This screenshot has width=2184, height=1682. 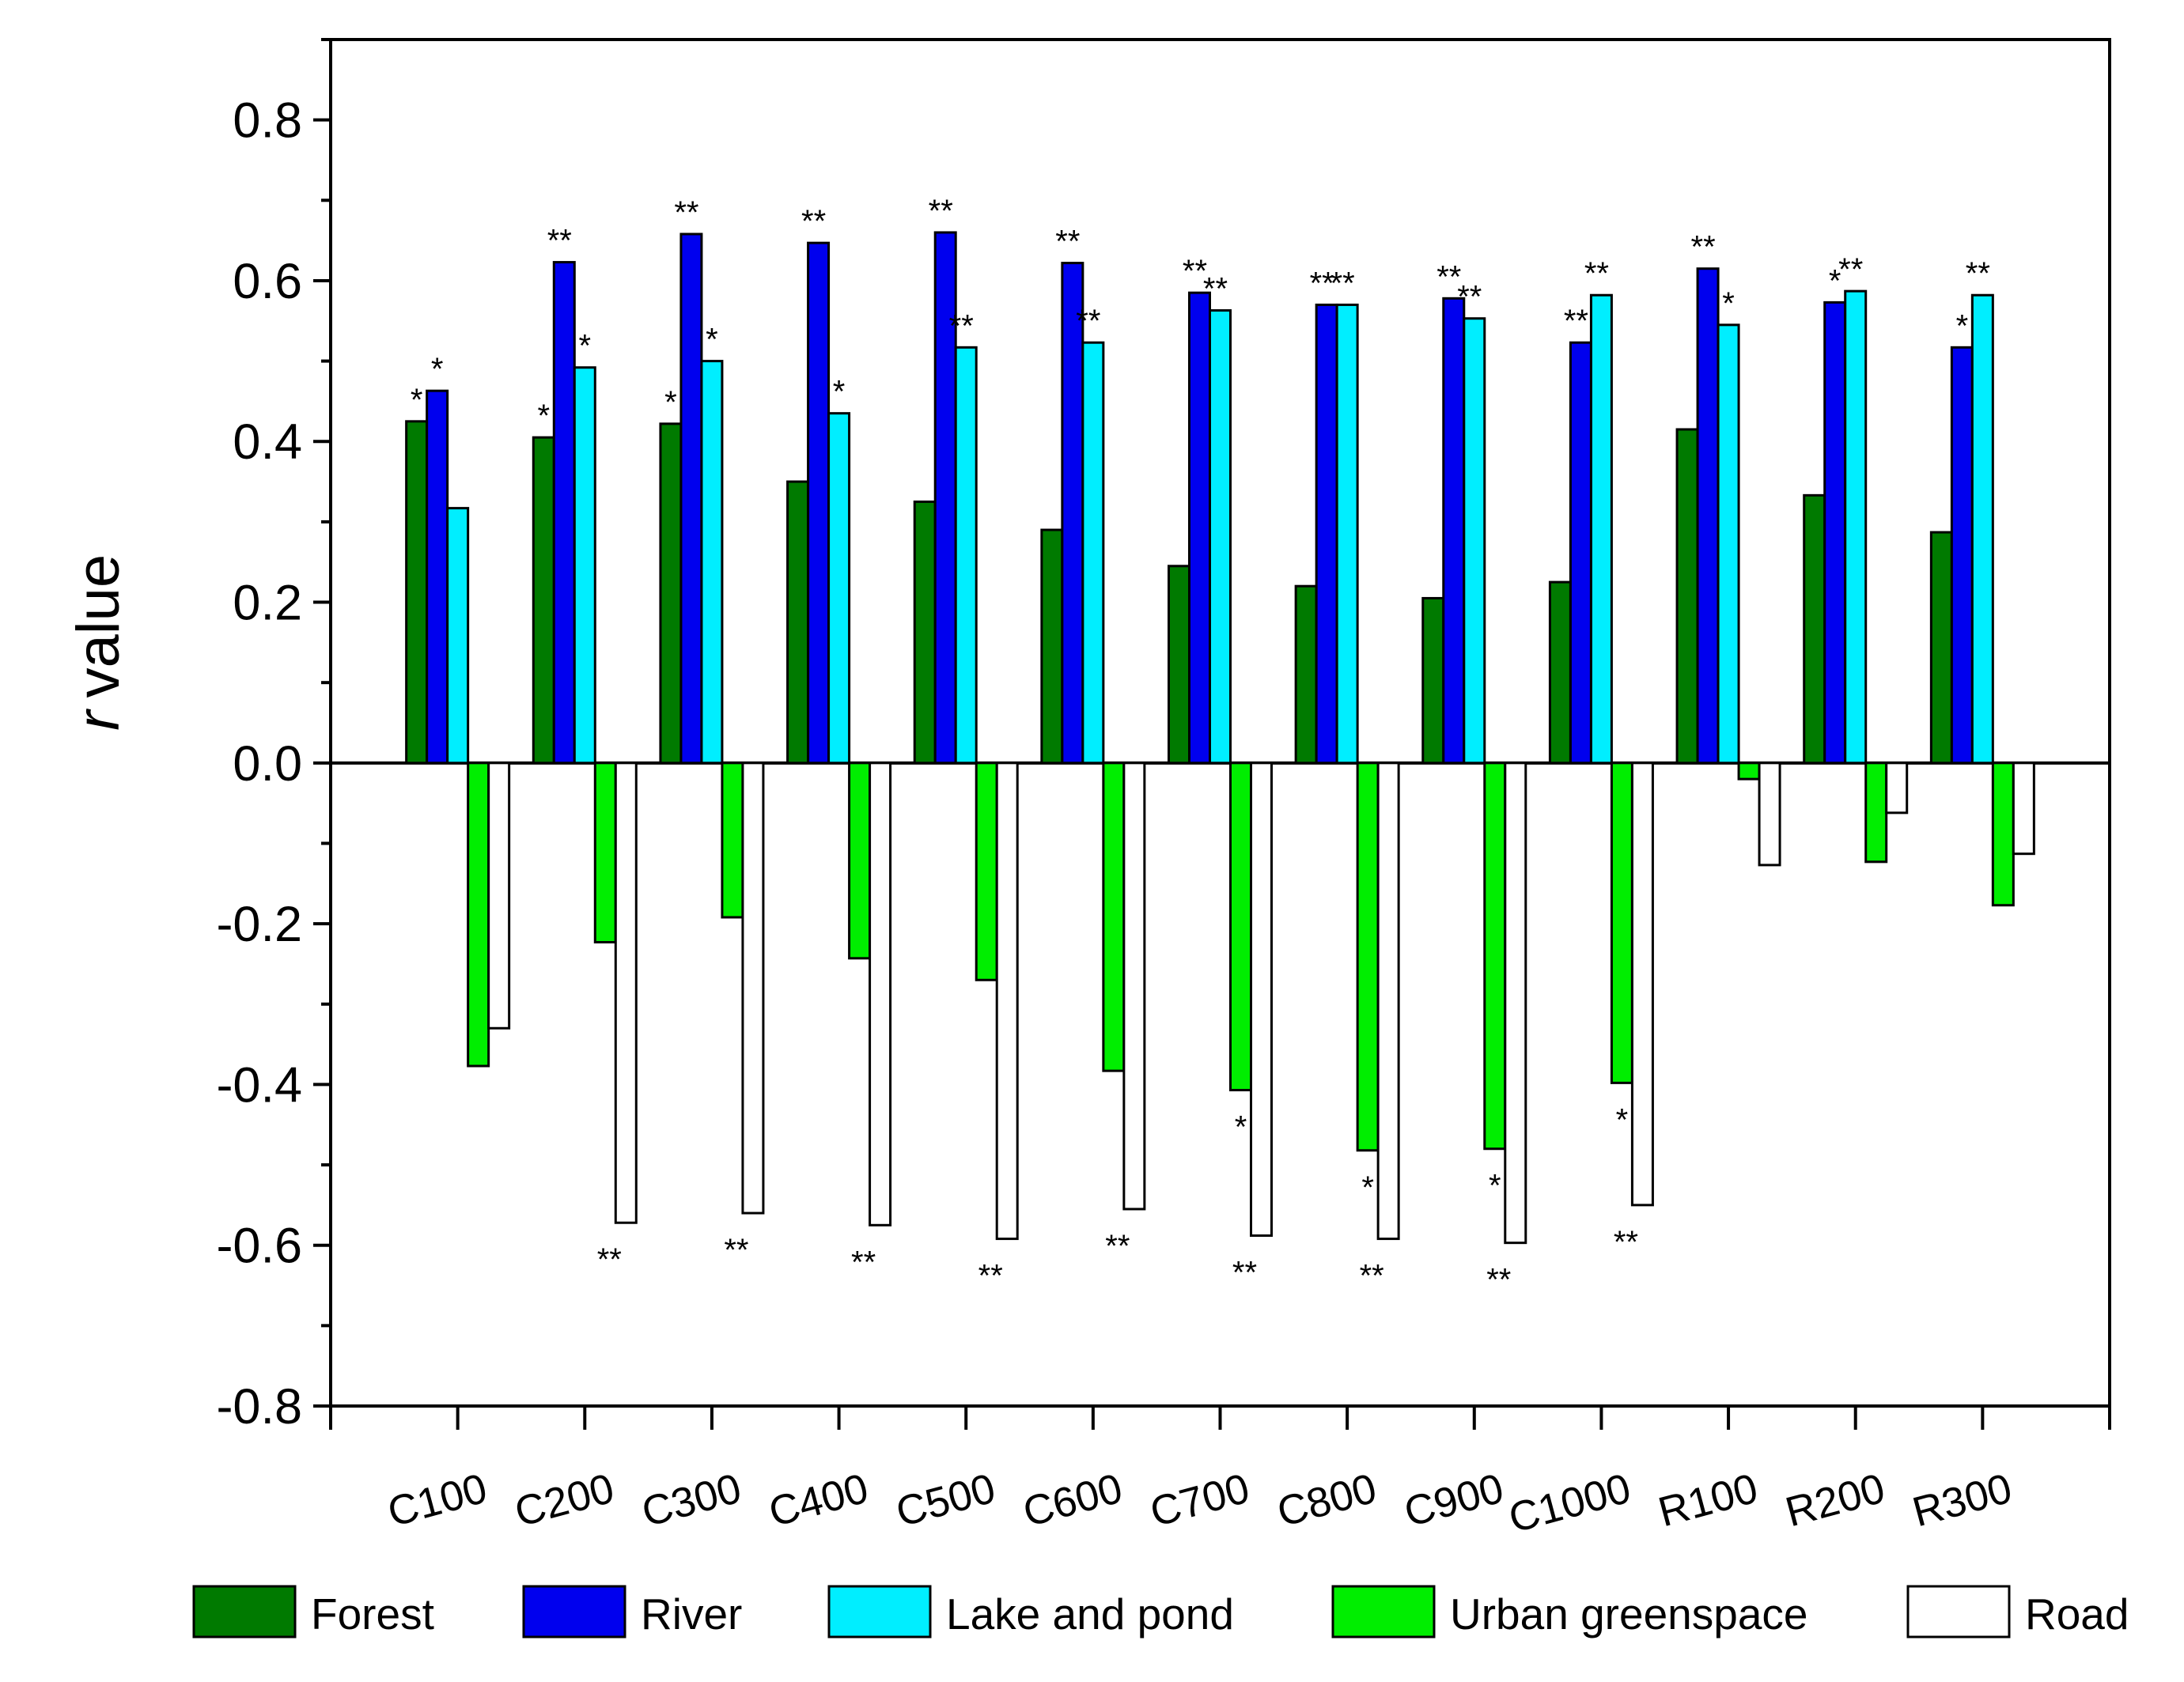 What do you see at coordinates (267, 442) in the screenshot?
I see `y-tick-label: 0.4` at bounding box center [267, 442].